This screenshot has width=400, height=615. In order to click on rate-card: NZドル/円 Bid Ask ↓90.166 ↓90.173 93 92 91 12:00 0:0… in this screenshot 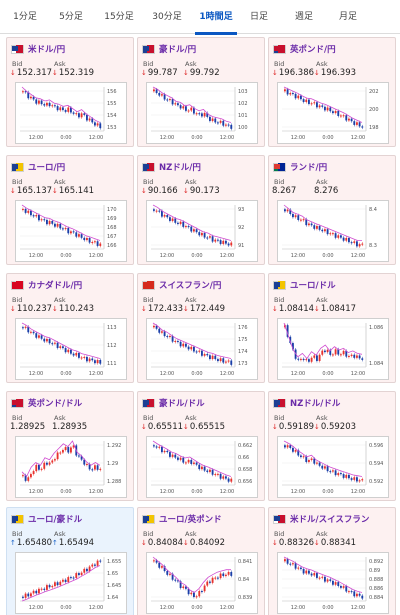, I will do `click(201, 210)`.